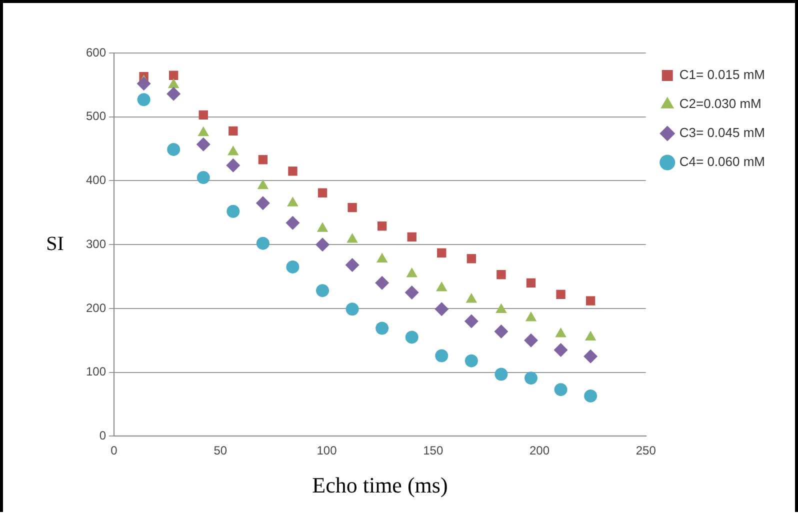 Image resolution: width=798 pixels, height=515 pixels. What do you see at coordinates (96, 243) in the screenshot?
I see `y-tick-label: 300` at bounding box center [96, 243].